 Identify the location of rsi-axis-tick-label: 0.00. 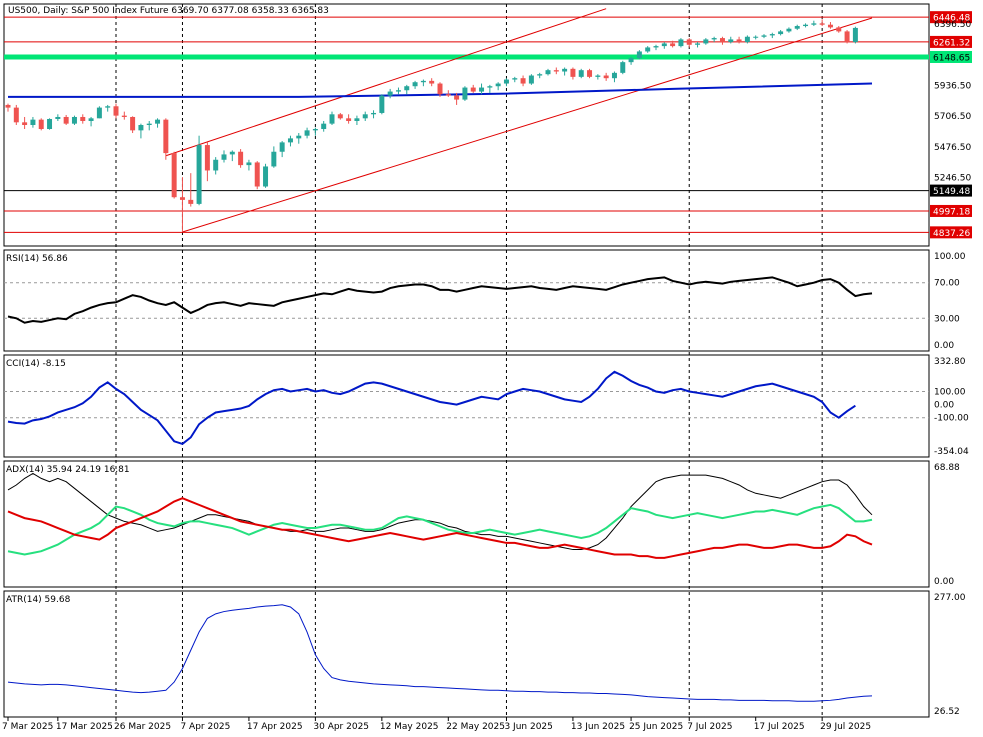
(944, 346).